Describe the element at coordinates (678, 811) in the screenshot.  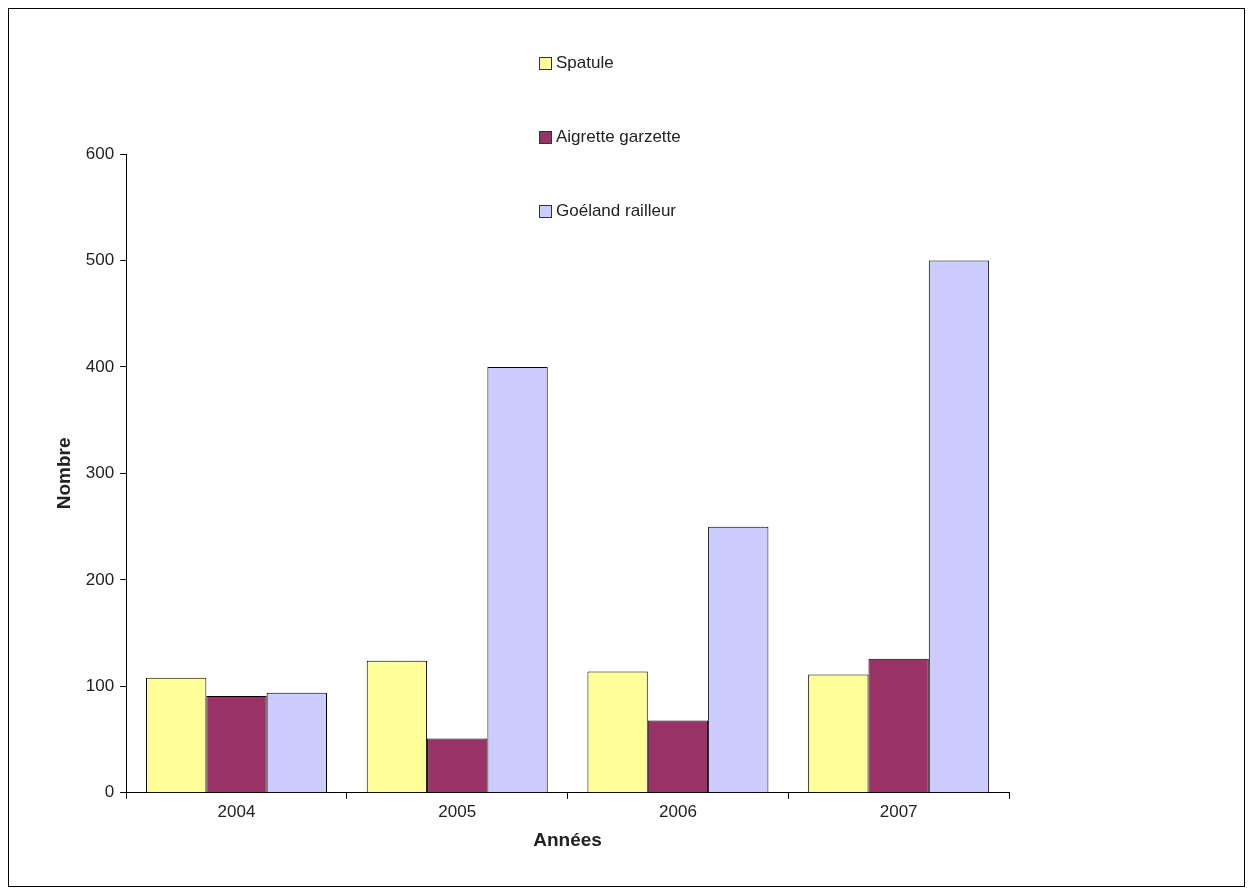
I see `x-tick-label: 2006` at that location.